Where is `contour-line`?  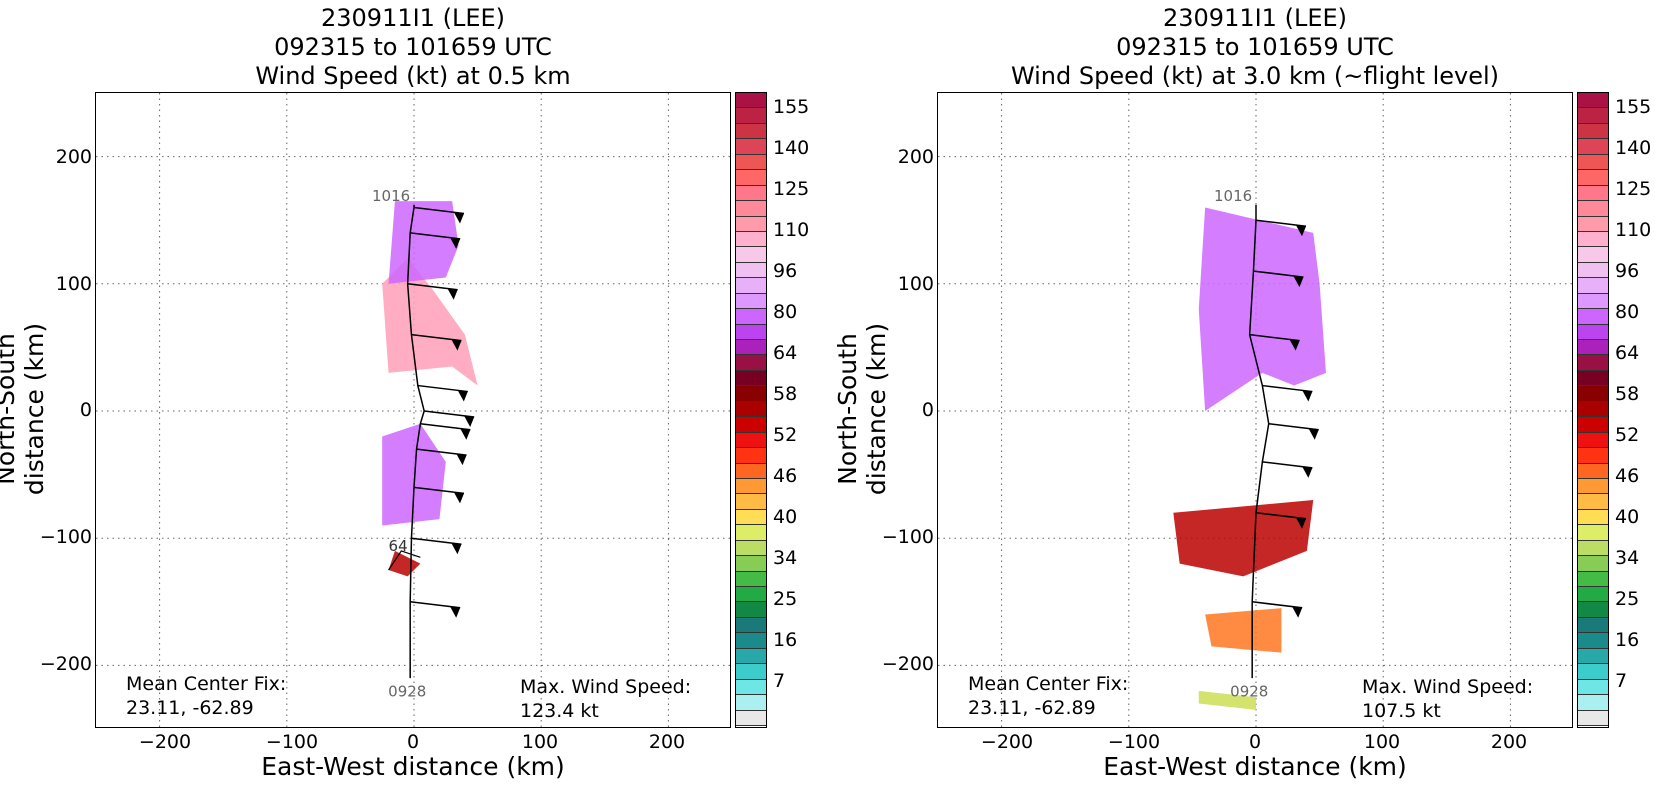
contour-line is located at coordinates (404, 560).